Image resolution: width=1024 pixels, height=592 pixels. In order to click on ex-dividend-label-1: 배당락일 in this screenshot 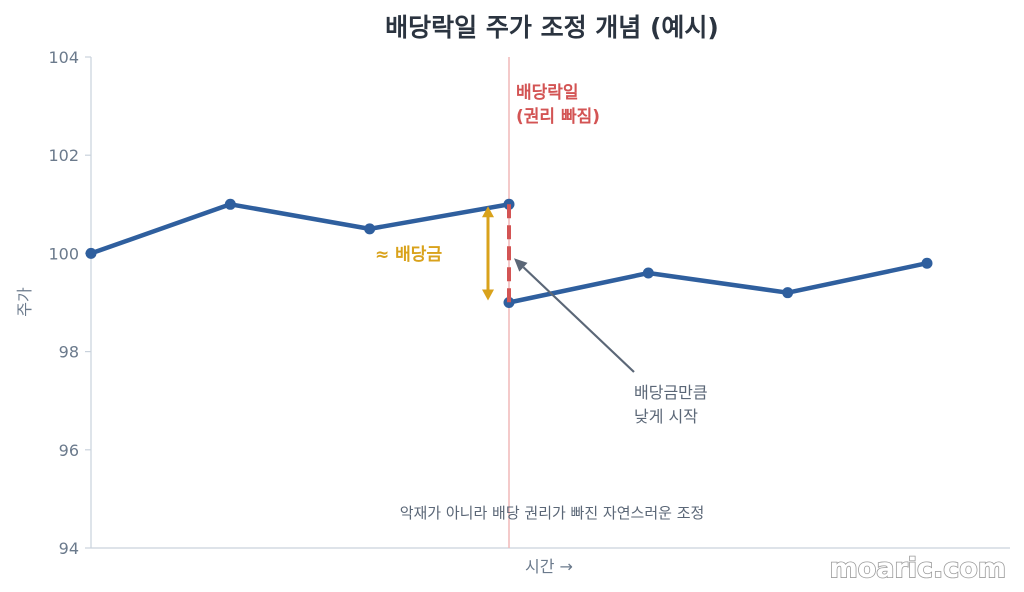, I will do `click(547, 93)`.